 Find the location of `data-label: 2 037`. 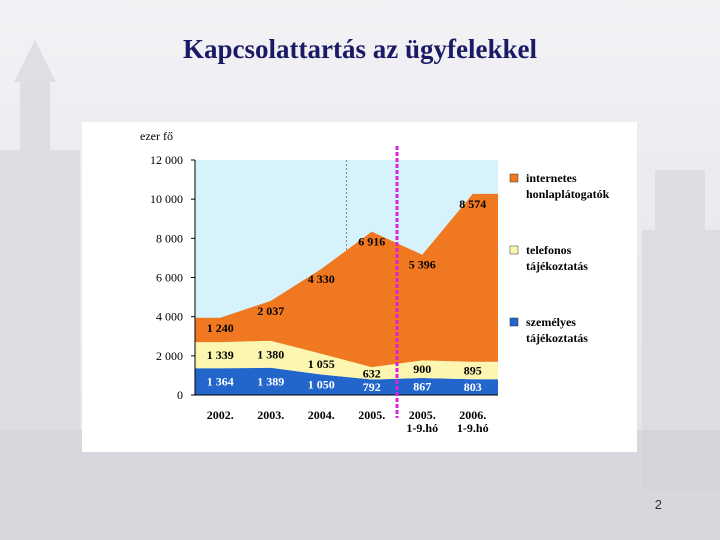

data-label: 2 037 is located at coordinates (270, 311).